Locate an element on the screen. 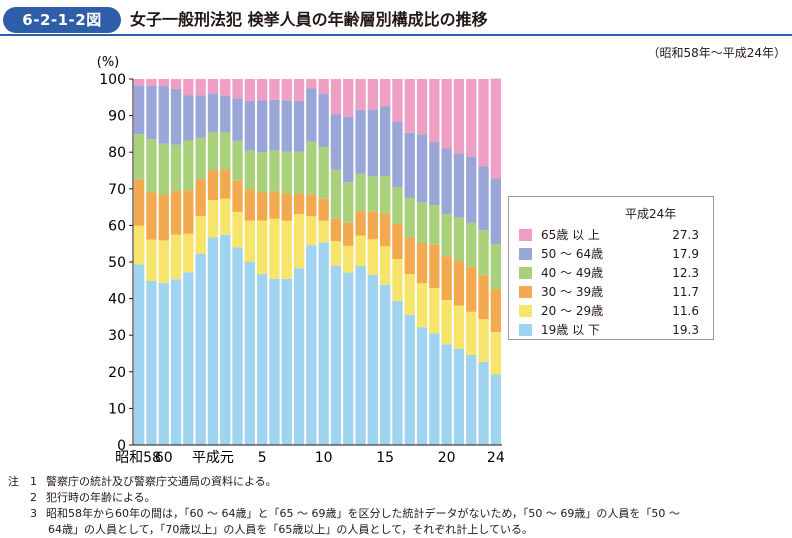  note-row-1: 注 1 警察庁の統計及び警察庁交通局の資料による。 is located at coordinates (398, 482).